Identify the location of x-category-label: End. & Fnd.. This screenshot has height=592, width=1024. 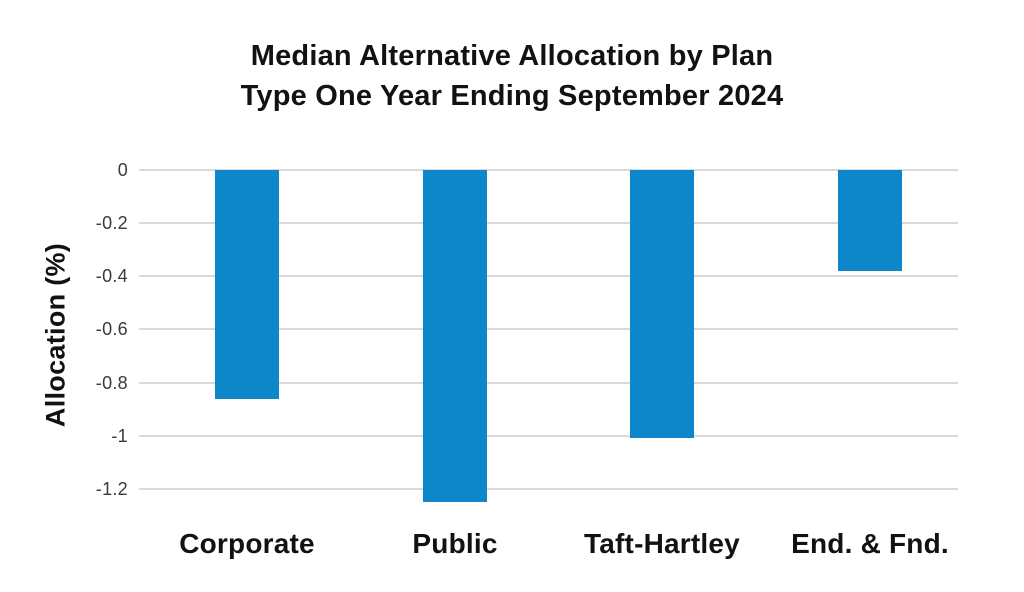
(870, 543).